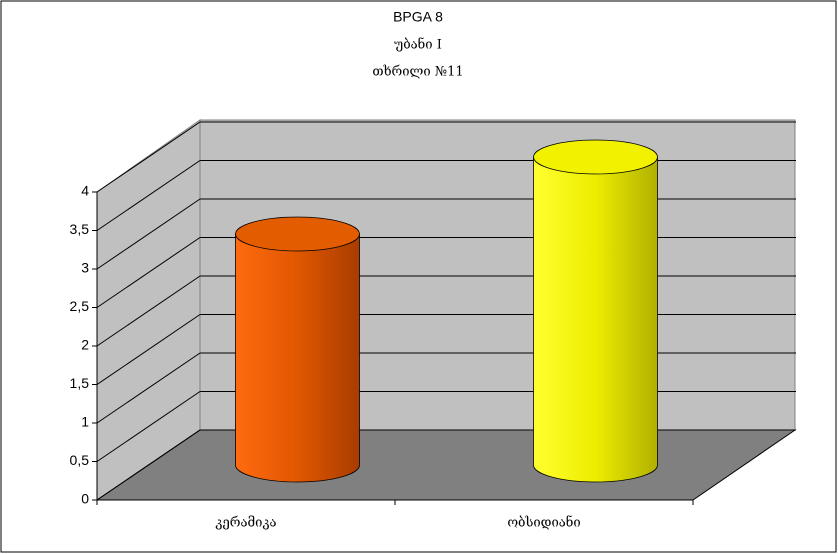  I want to click on x-tick-label: კერამიკა, so click(245, 523).